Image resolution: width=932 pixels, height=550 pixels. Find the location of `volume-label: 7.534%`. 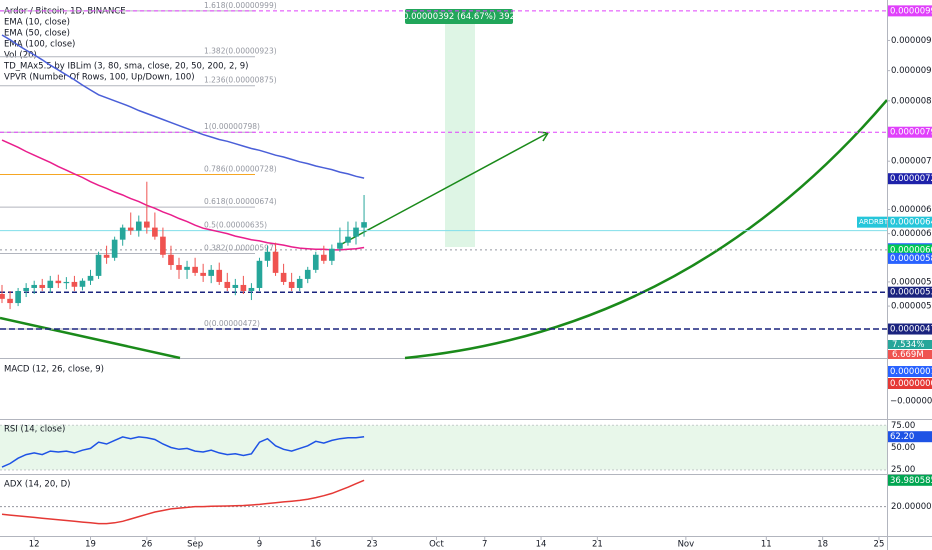

volume-label: 7.534% is located at coordinates (908, 345).